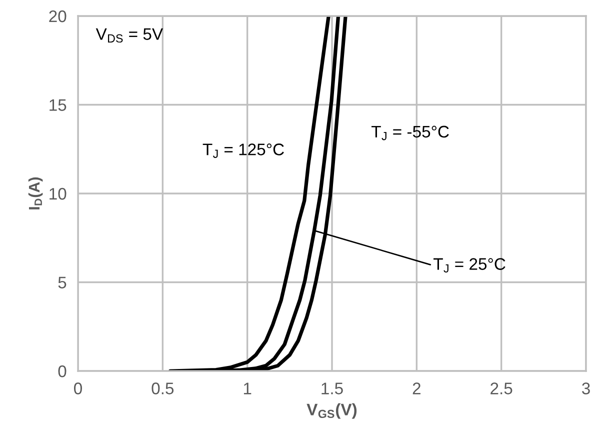 The image size is (612, 445). Describe the element at coordinates (62, 371) in the screenshot. I see `y-tick-label: 0` at that location.